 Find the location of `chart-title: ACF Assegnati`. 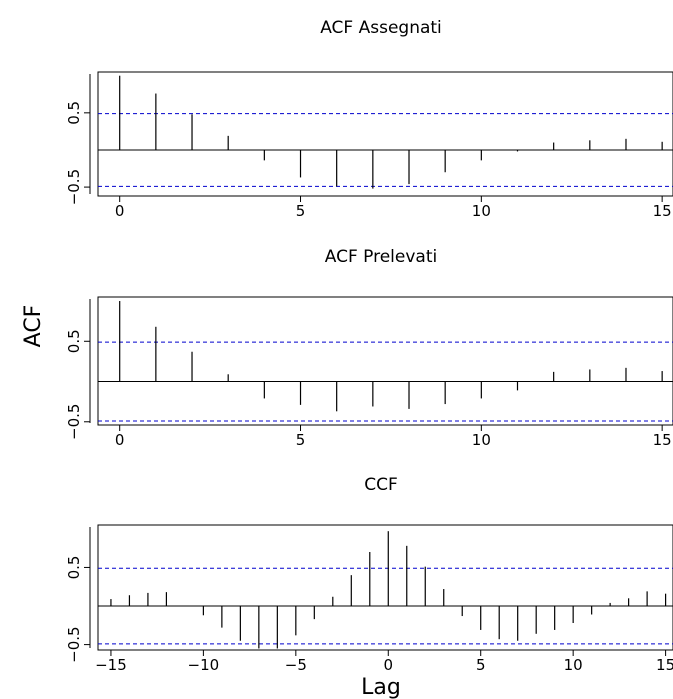

chart-title: ACF Assegnati is located at coordinates (381, 28).